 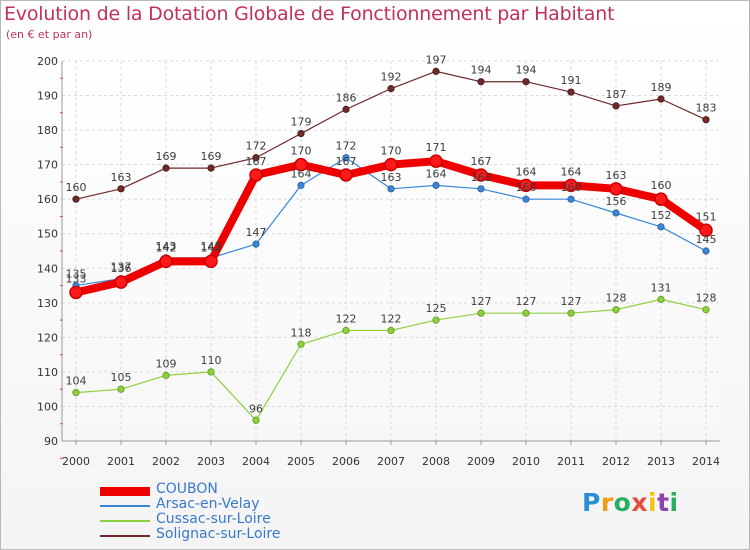 I want to click on x-tick-label: 2003, so click(x=211, y=461).